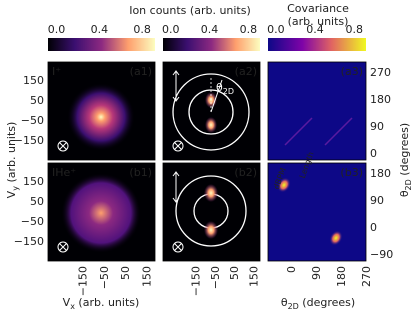  Describe the element at coordinates (245, 172) in the screenshot. I see `panel-tag: (b2)` at that location.